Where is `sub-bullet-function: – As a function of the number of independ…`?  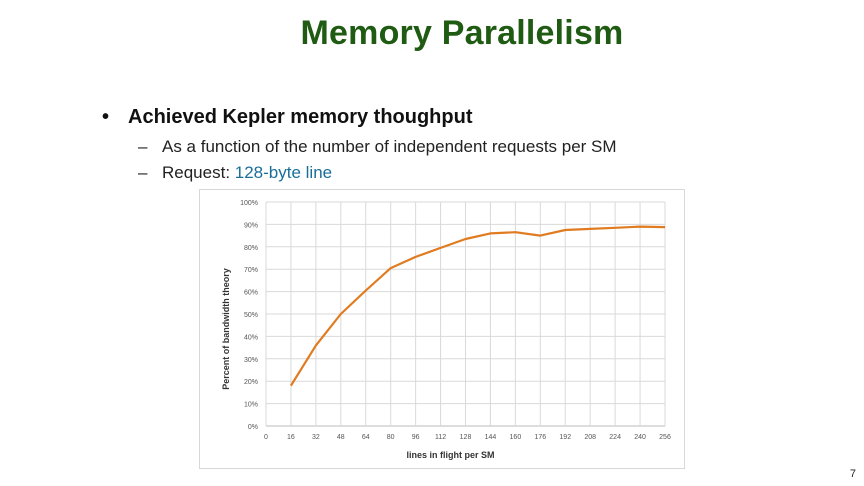
sub-bullet-function: – As a function of the number of independ… is located at coordinates (377, 147).